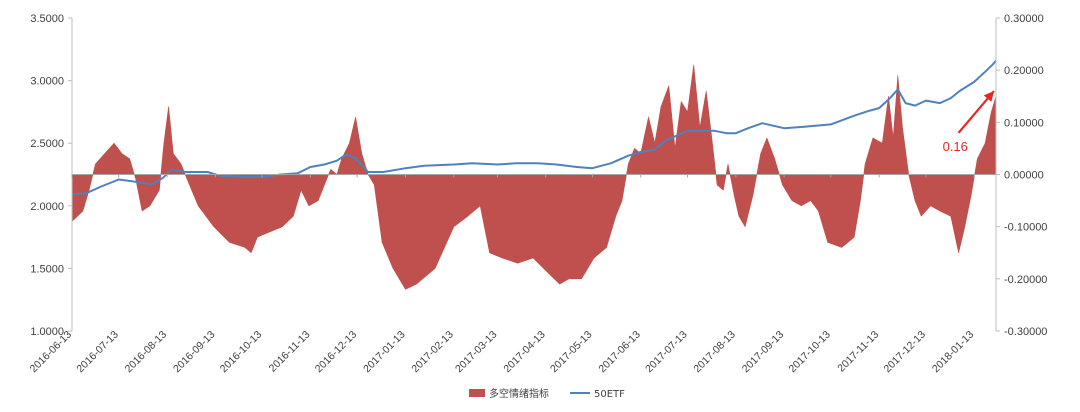 This screenshot has width=1080, height=412. What do you see at coordinates (477, 393) in the screenshot?
I see `legend-swatch-sentiment` at bounding box center [477, 393].